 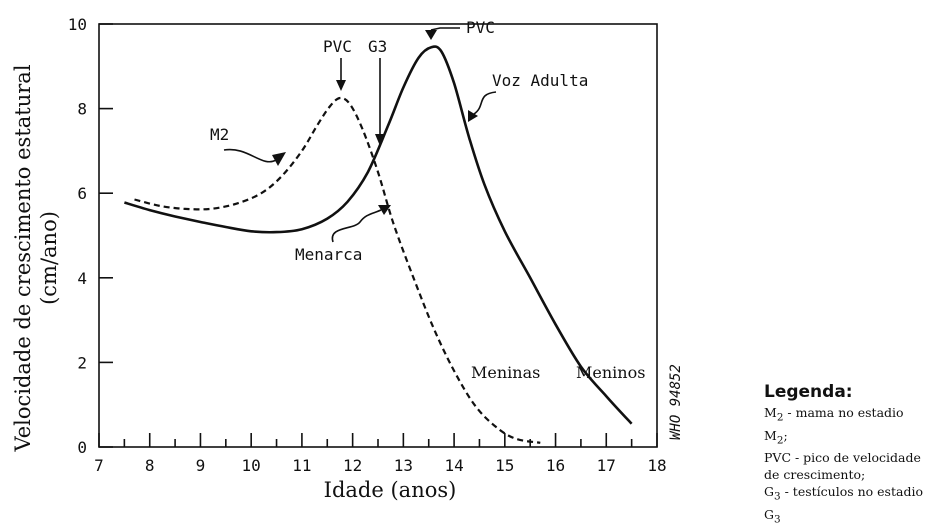 What do you see at coordinates (610, 372) in the screenshot?
I see `series-label-meninos: Meninos` at bounding box center [610, 372].